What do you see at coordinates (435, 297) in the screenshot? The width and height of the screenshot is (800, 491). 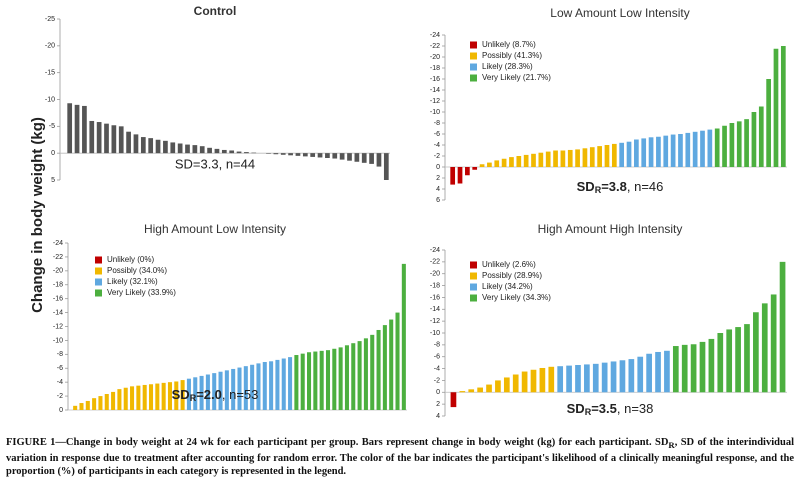 I see `y-tick-label: -16` at bounding box center [435, 297].